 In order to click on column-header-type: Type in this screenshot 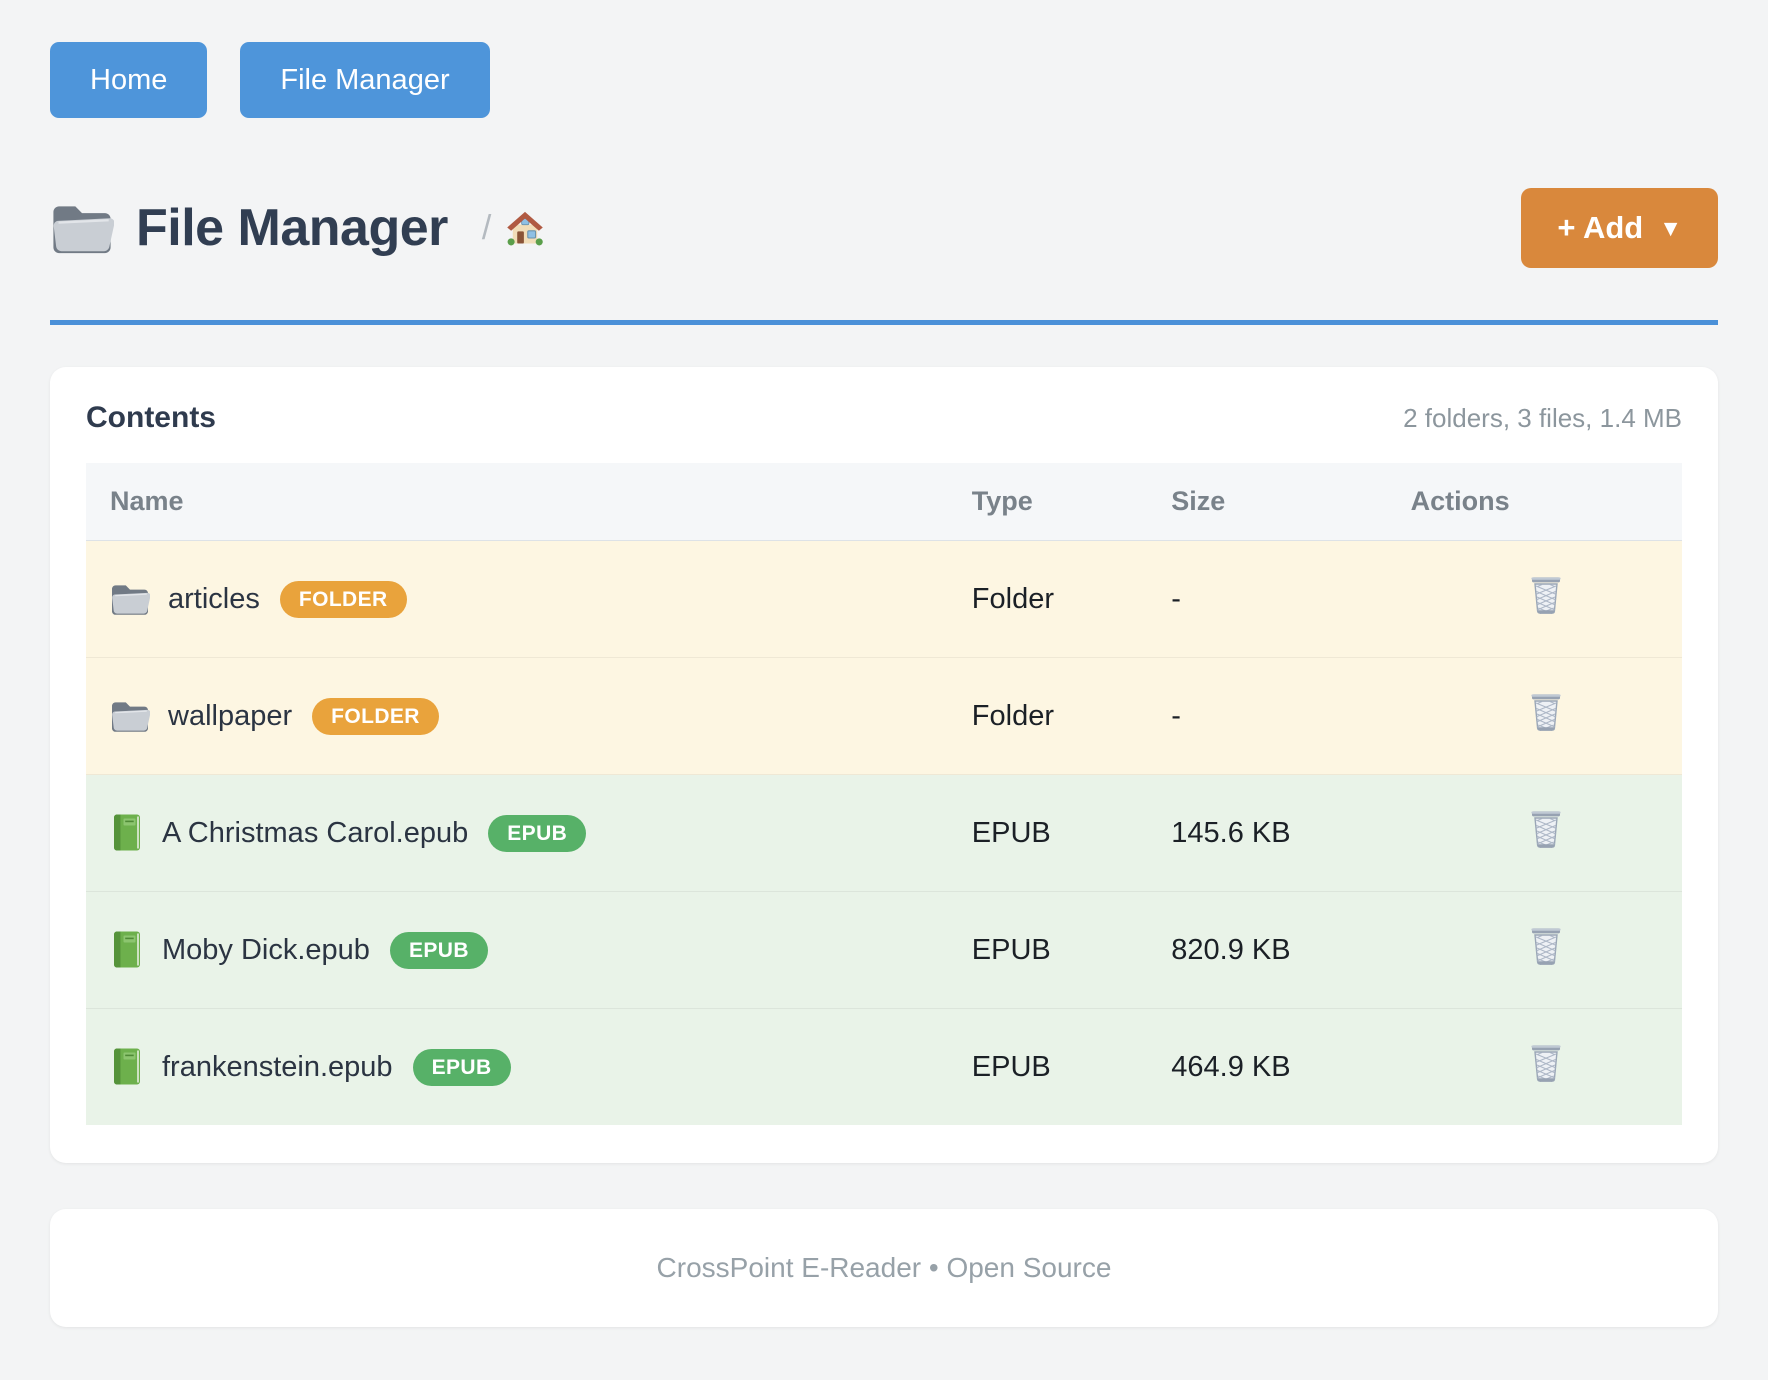, I will do `click(1071, 502)`.